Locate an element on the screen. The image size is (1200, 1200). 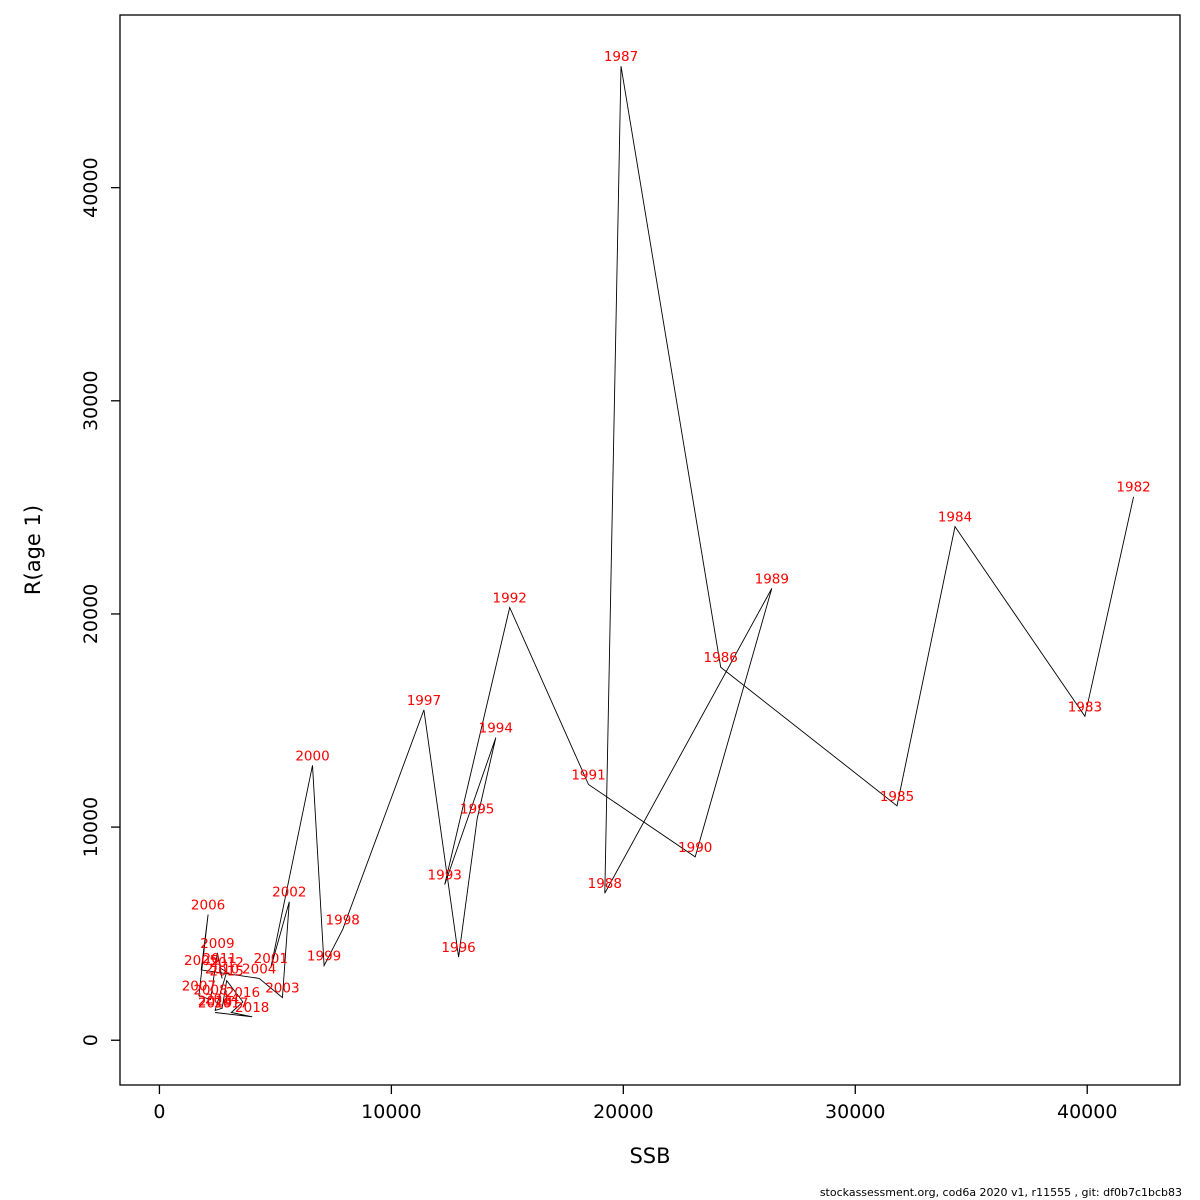
year-point-label: 1997 is located at coordinates (424, 701).